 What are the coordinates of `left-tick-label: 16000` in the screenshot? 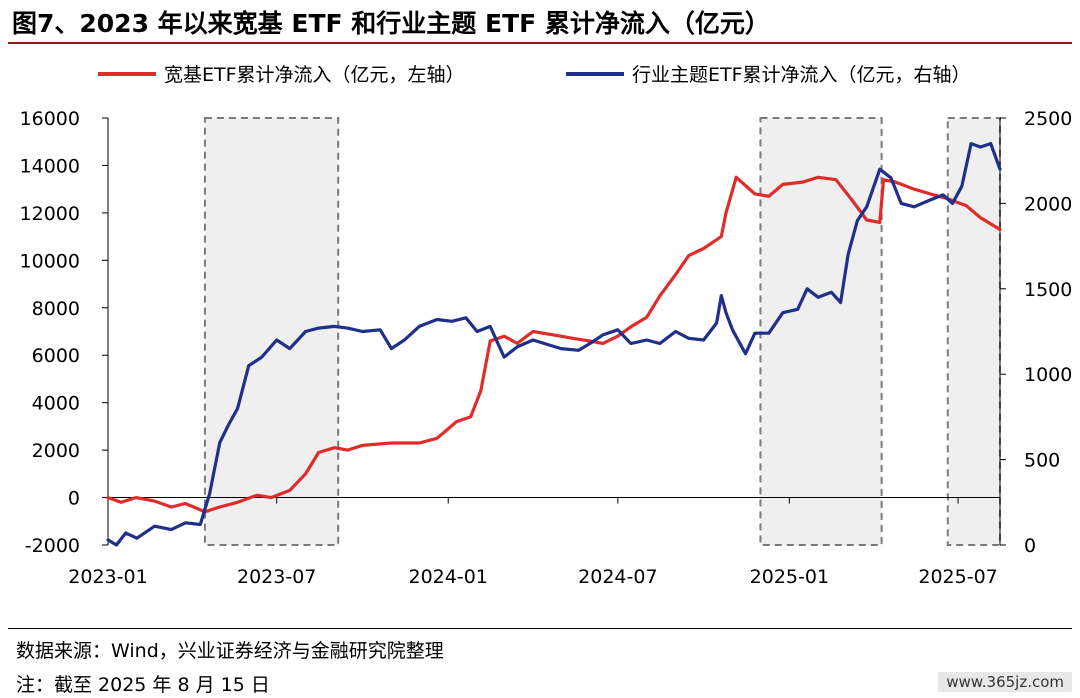 It's located at (50, 119).